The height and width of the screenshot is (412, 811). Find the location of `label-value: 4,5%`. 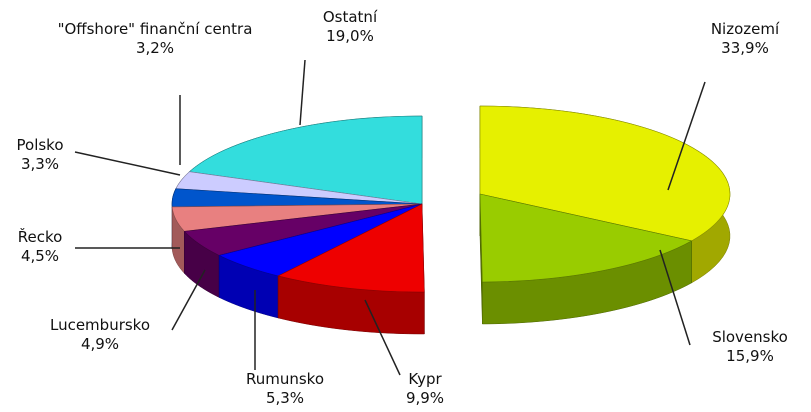

label-value: 4,5% is located at coordinates (40, 256).